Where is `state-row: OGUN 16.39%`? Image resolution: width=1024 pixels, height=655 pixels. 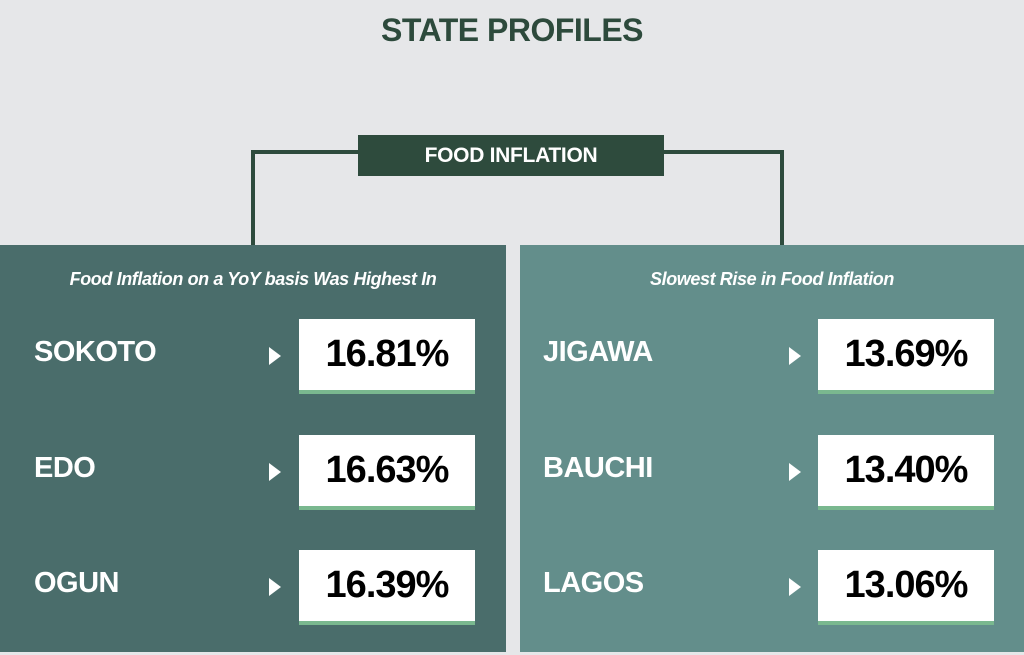
state-row: OGUN 16.39% is located at coordinates (253, 587).